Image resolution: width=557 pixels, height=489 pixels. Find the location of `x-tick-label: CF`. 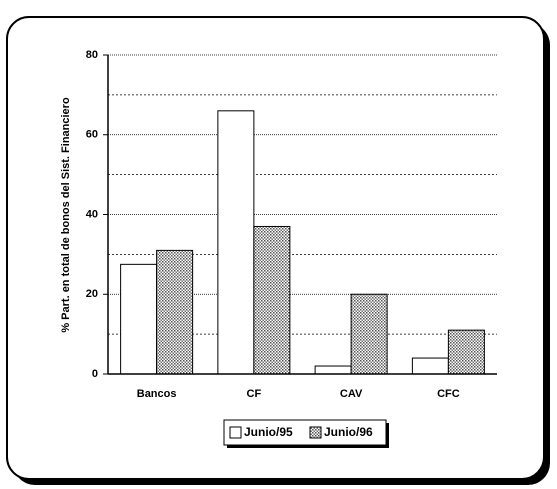

x-tick-label: CF is located at coordinates (254, 394).